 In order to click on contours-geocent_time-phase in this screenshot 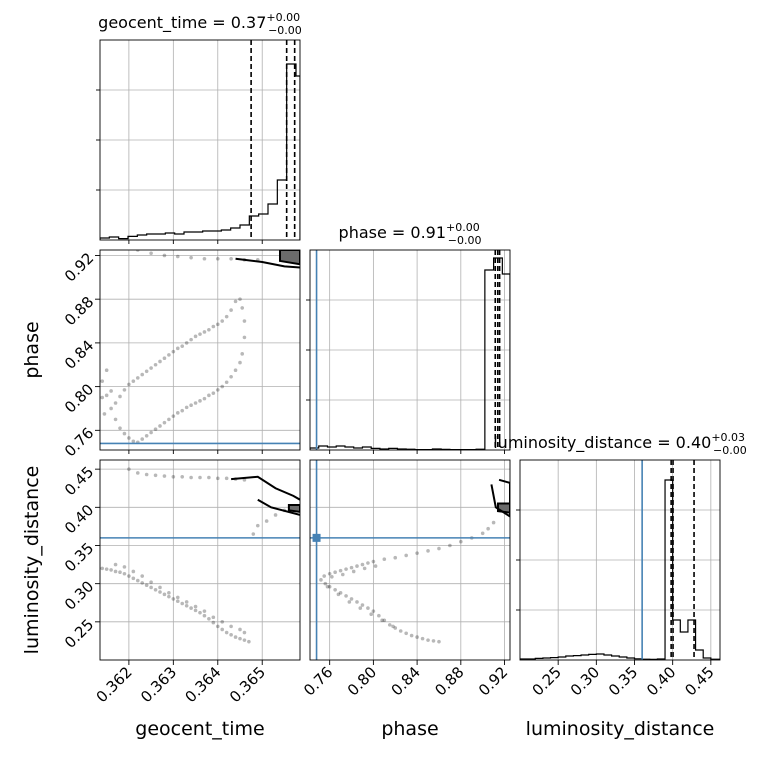, I will do `click(267, 259)`.